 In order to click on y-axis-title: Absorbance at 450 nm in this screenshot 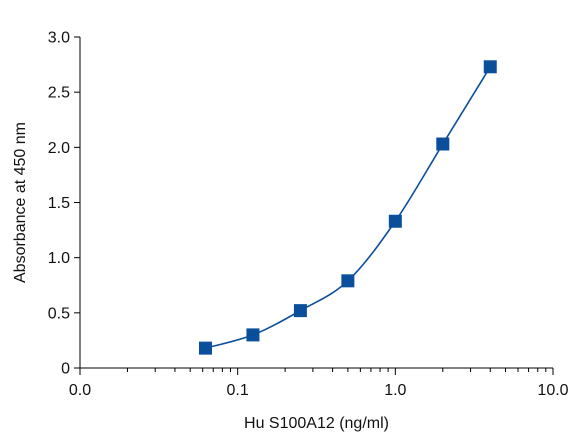, I will do `click(20, 202)`.